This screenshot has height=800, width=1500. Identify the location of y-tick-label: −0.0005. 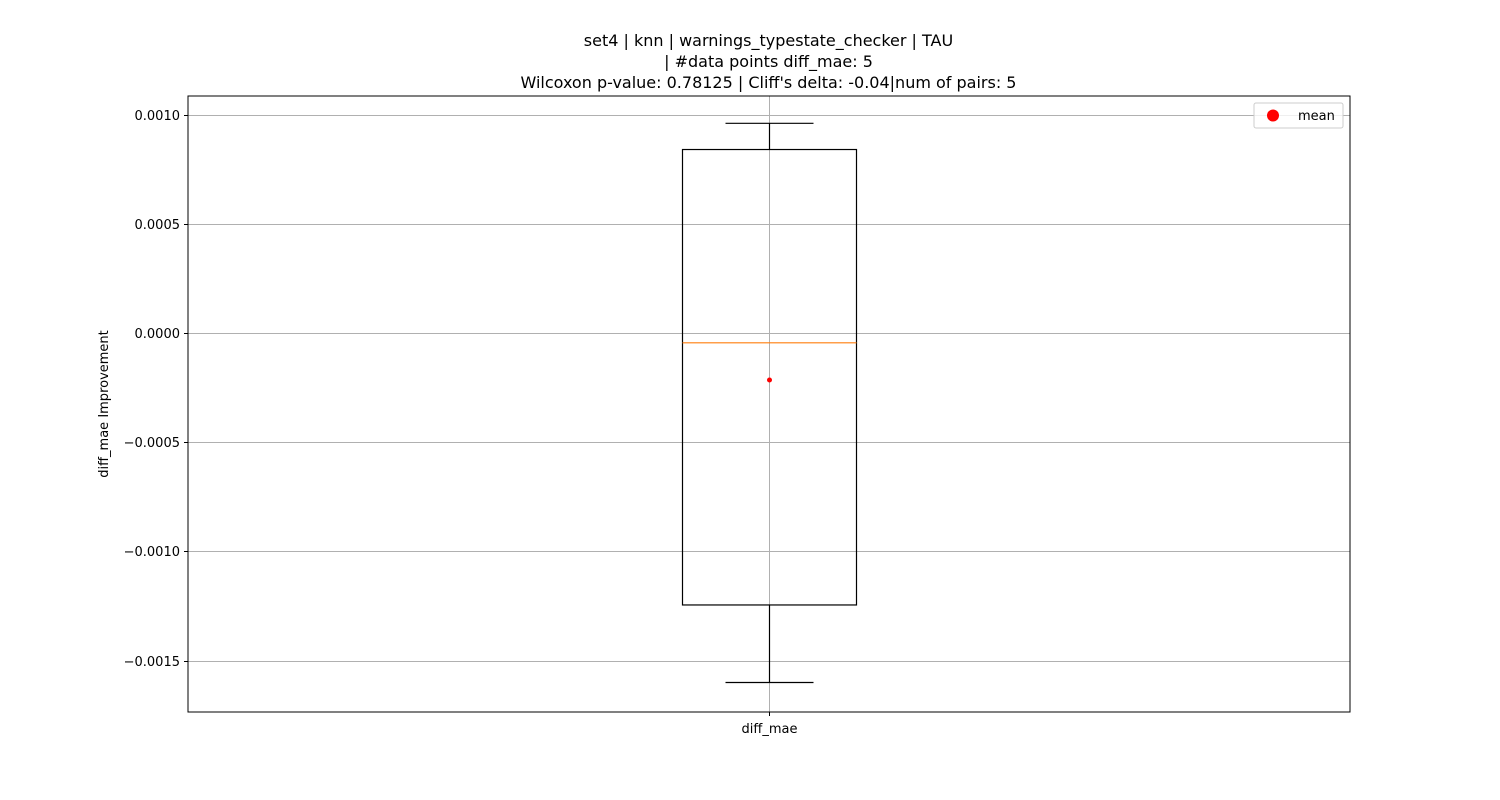
(152, 443).